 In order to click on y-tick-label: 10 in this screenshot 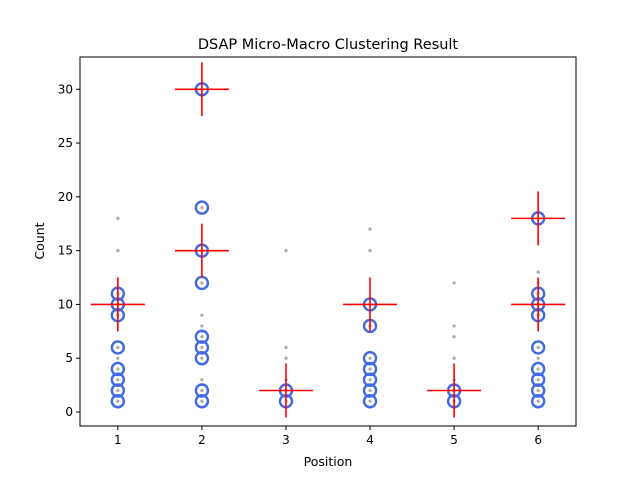, I will do `click(65, 304)`.